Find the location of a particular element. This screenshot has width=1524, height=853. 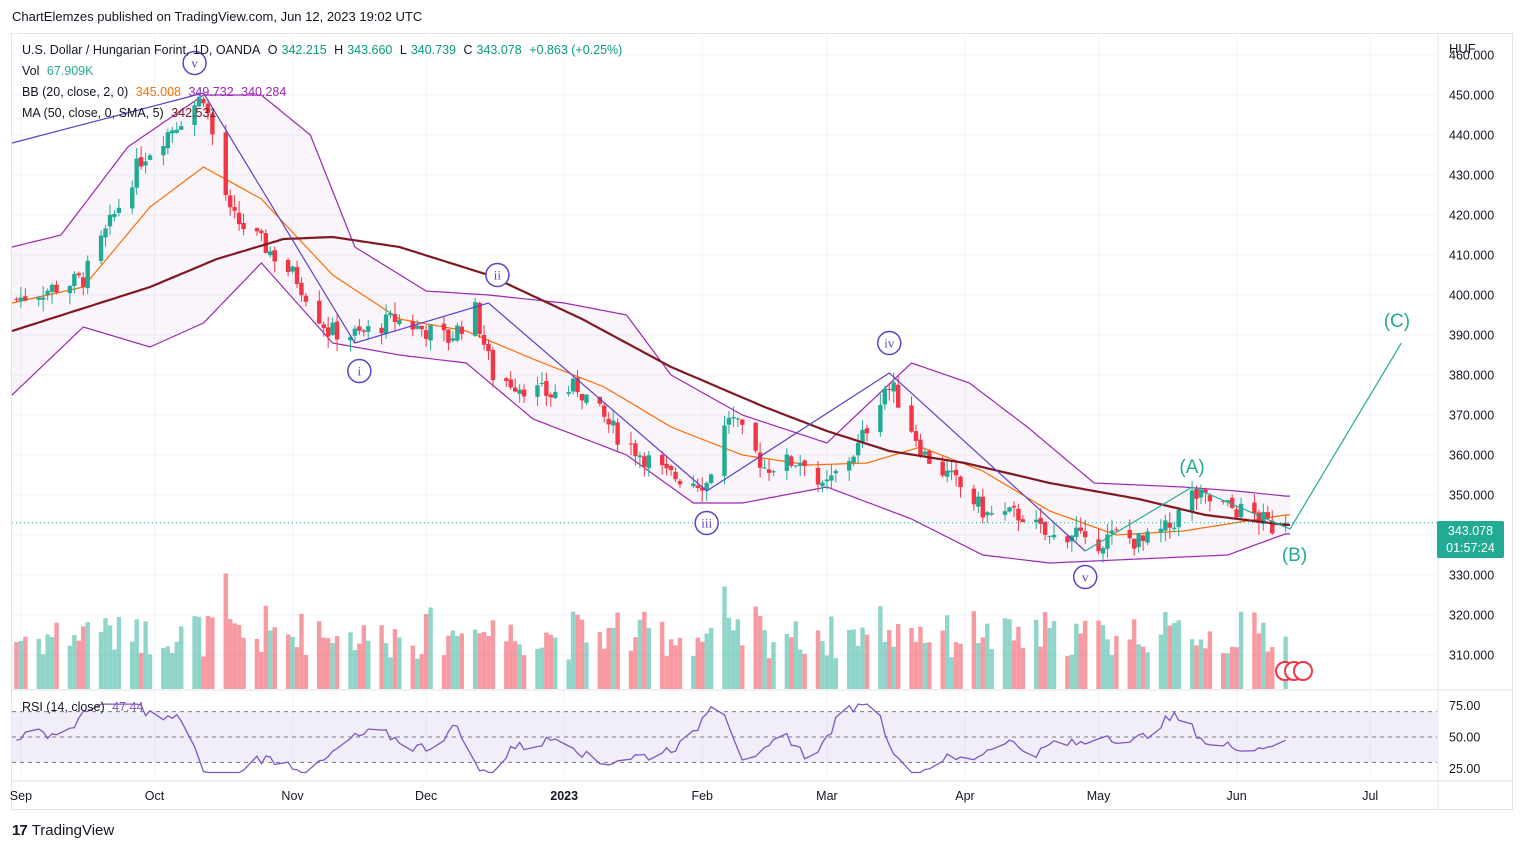

ma-value: 342.531 is located at coordinates (194, 113).